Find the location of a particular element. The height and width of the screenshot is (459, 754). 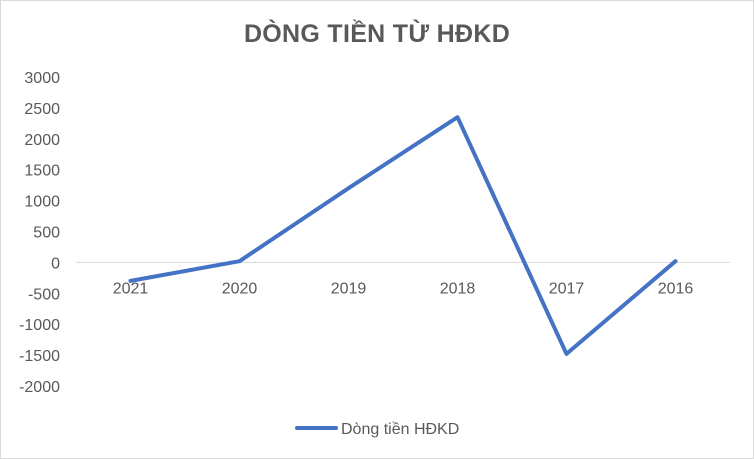

y-tick-label: 0 is located at coordinates (55, 263).